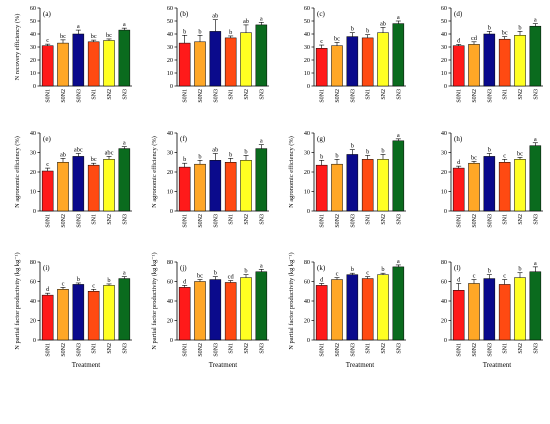 The image size is (550, 424). What do you see at coordinates (321, 268) in the screenshot?
I see `panel-label: (k)` at bounding box center [321, 268].